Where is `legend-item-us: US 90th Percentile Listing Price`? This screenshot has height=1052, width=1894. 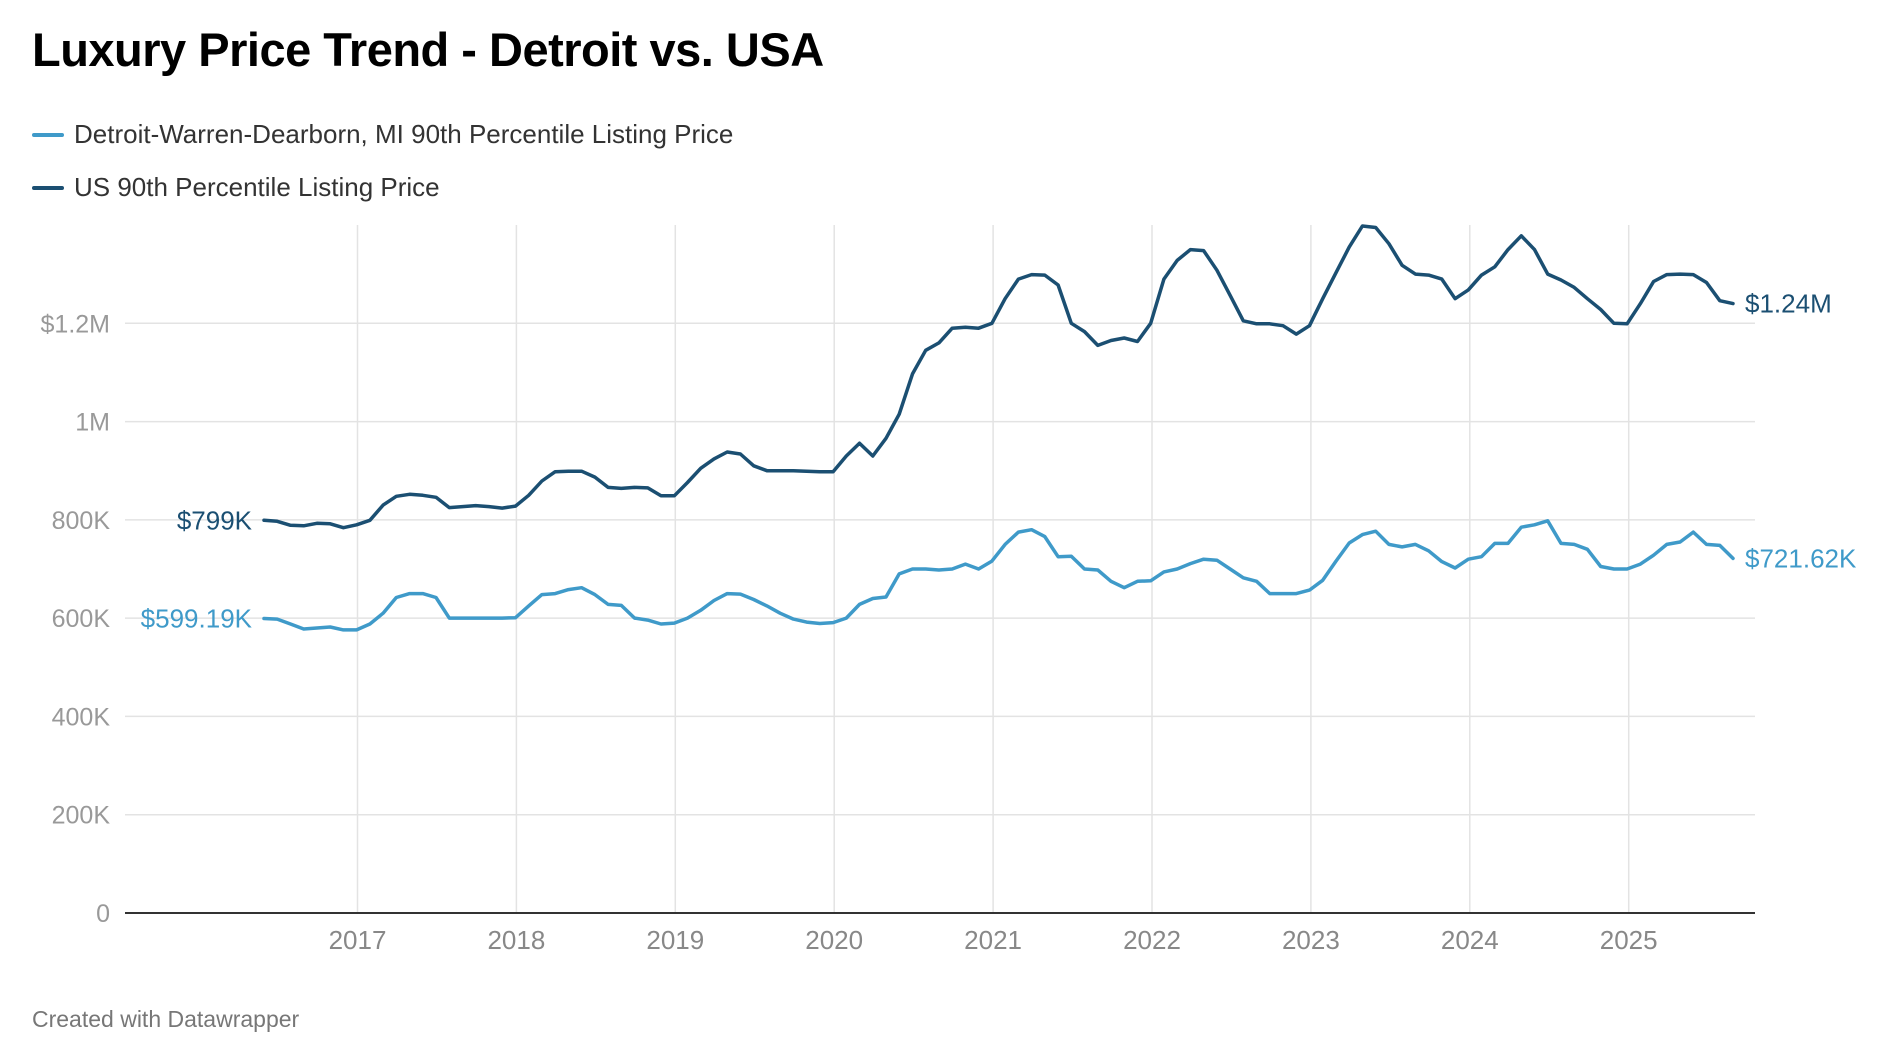
legend-item-us: US 90th Percentile Listing Price is located at coordinates (382, 187).